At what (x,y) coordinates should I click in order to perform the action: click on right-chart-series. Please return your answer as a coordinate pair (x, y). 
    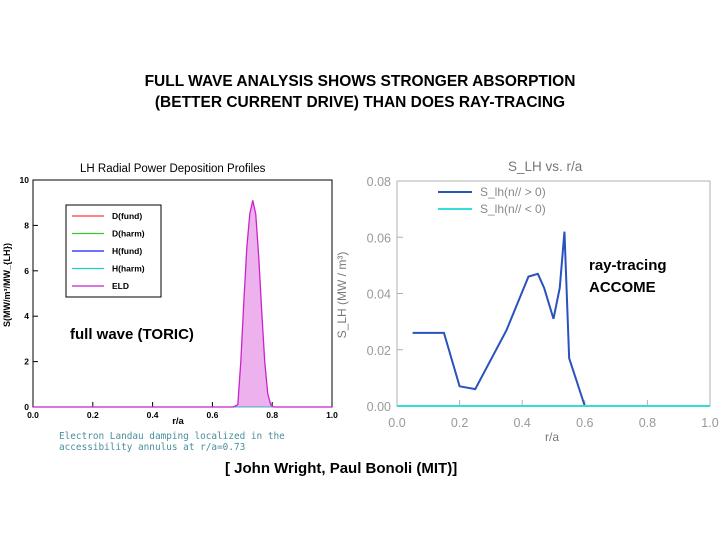
    Looking at the image, I should click on (553, 319).